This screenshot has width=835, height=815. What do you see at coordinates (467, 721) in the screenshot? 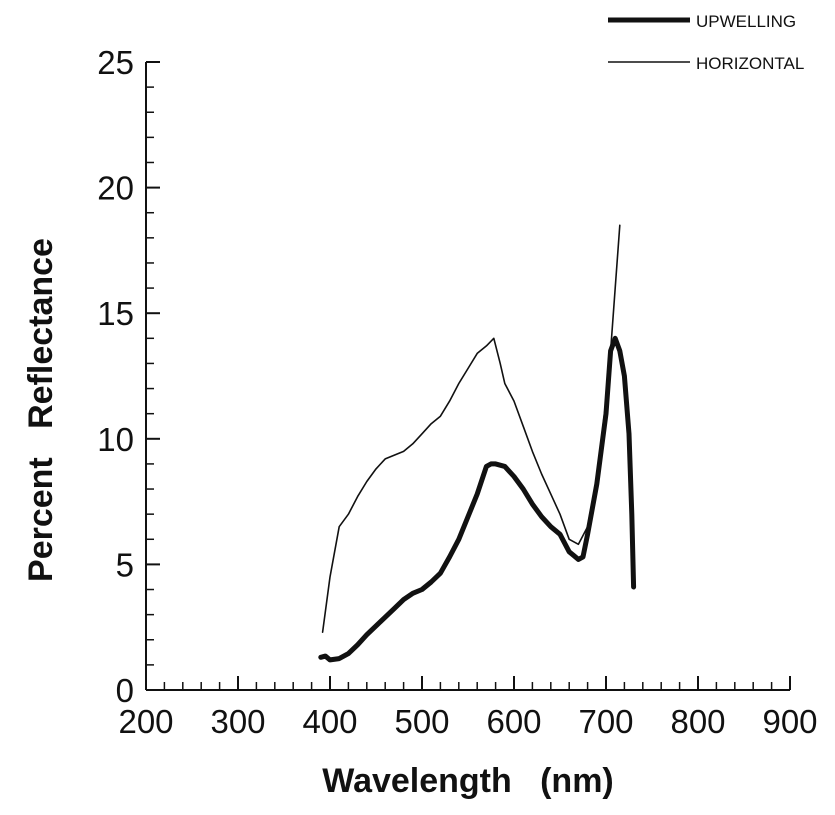
I see `x-tick-labels: 200 300 400 500 600 700 800 900` at bounding box center [467, 721].